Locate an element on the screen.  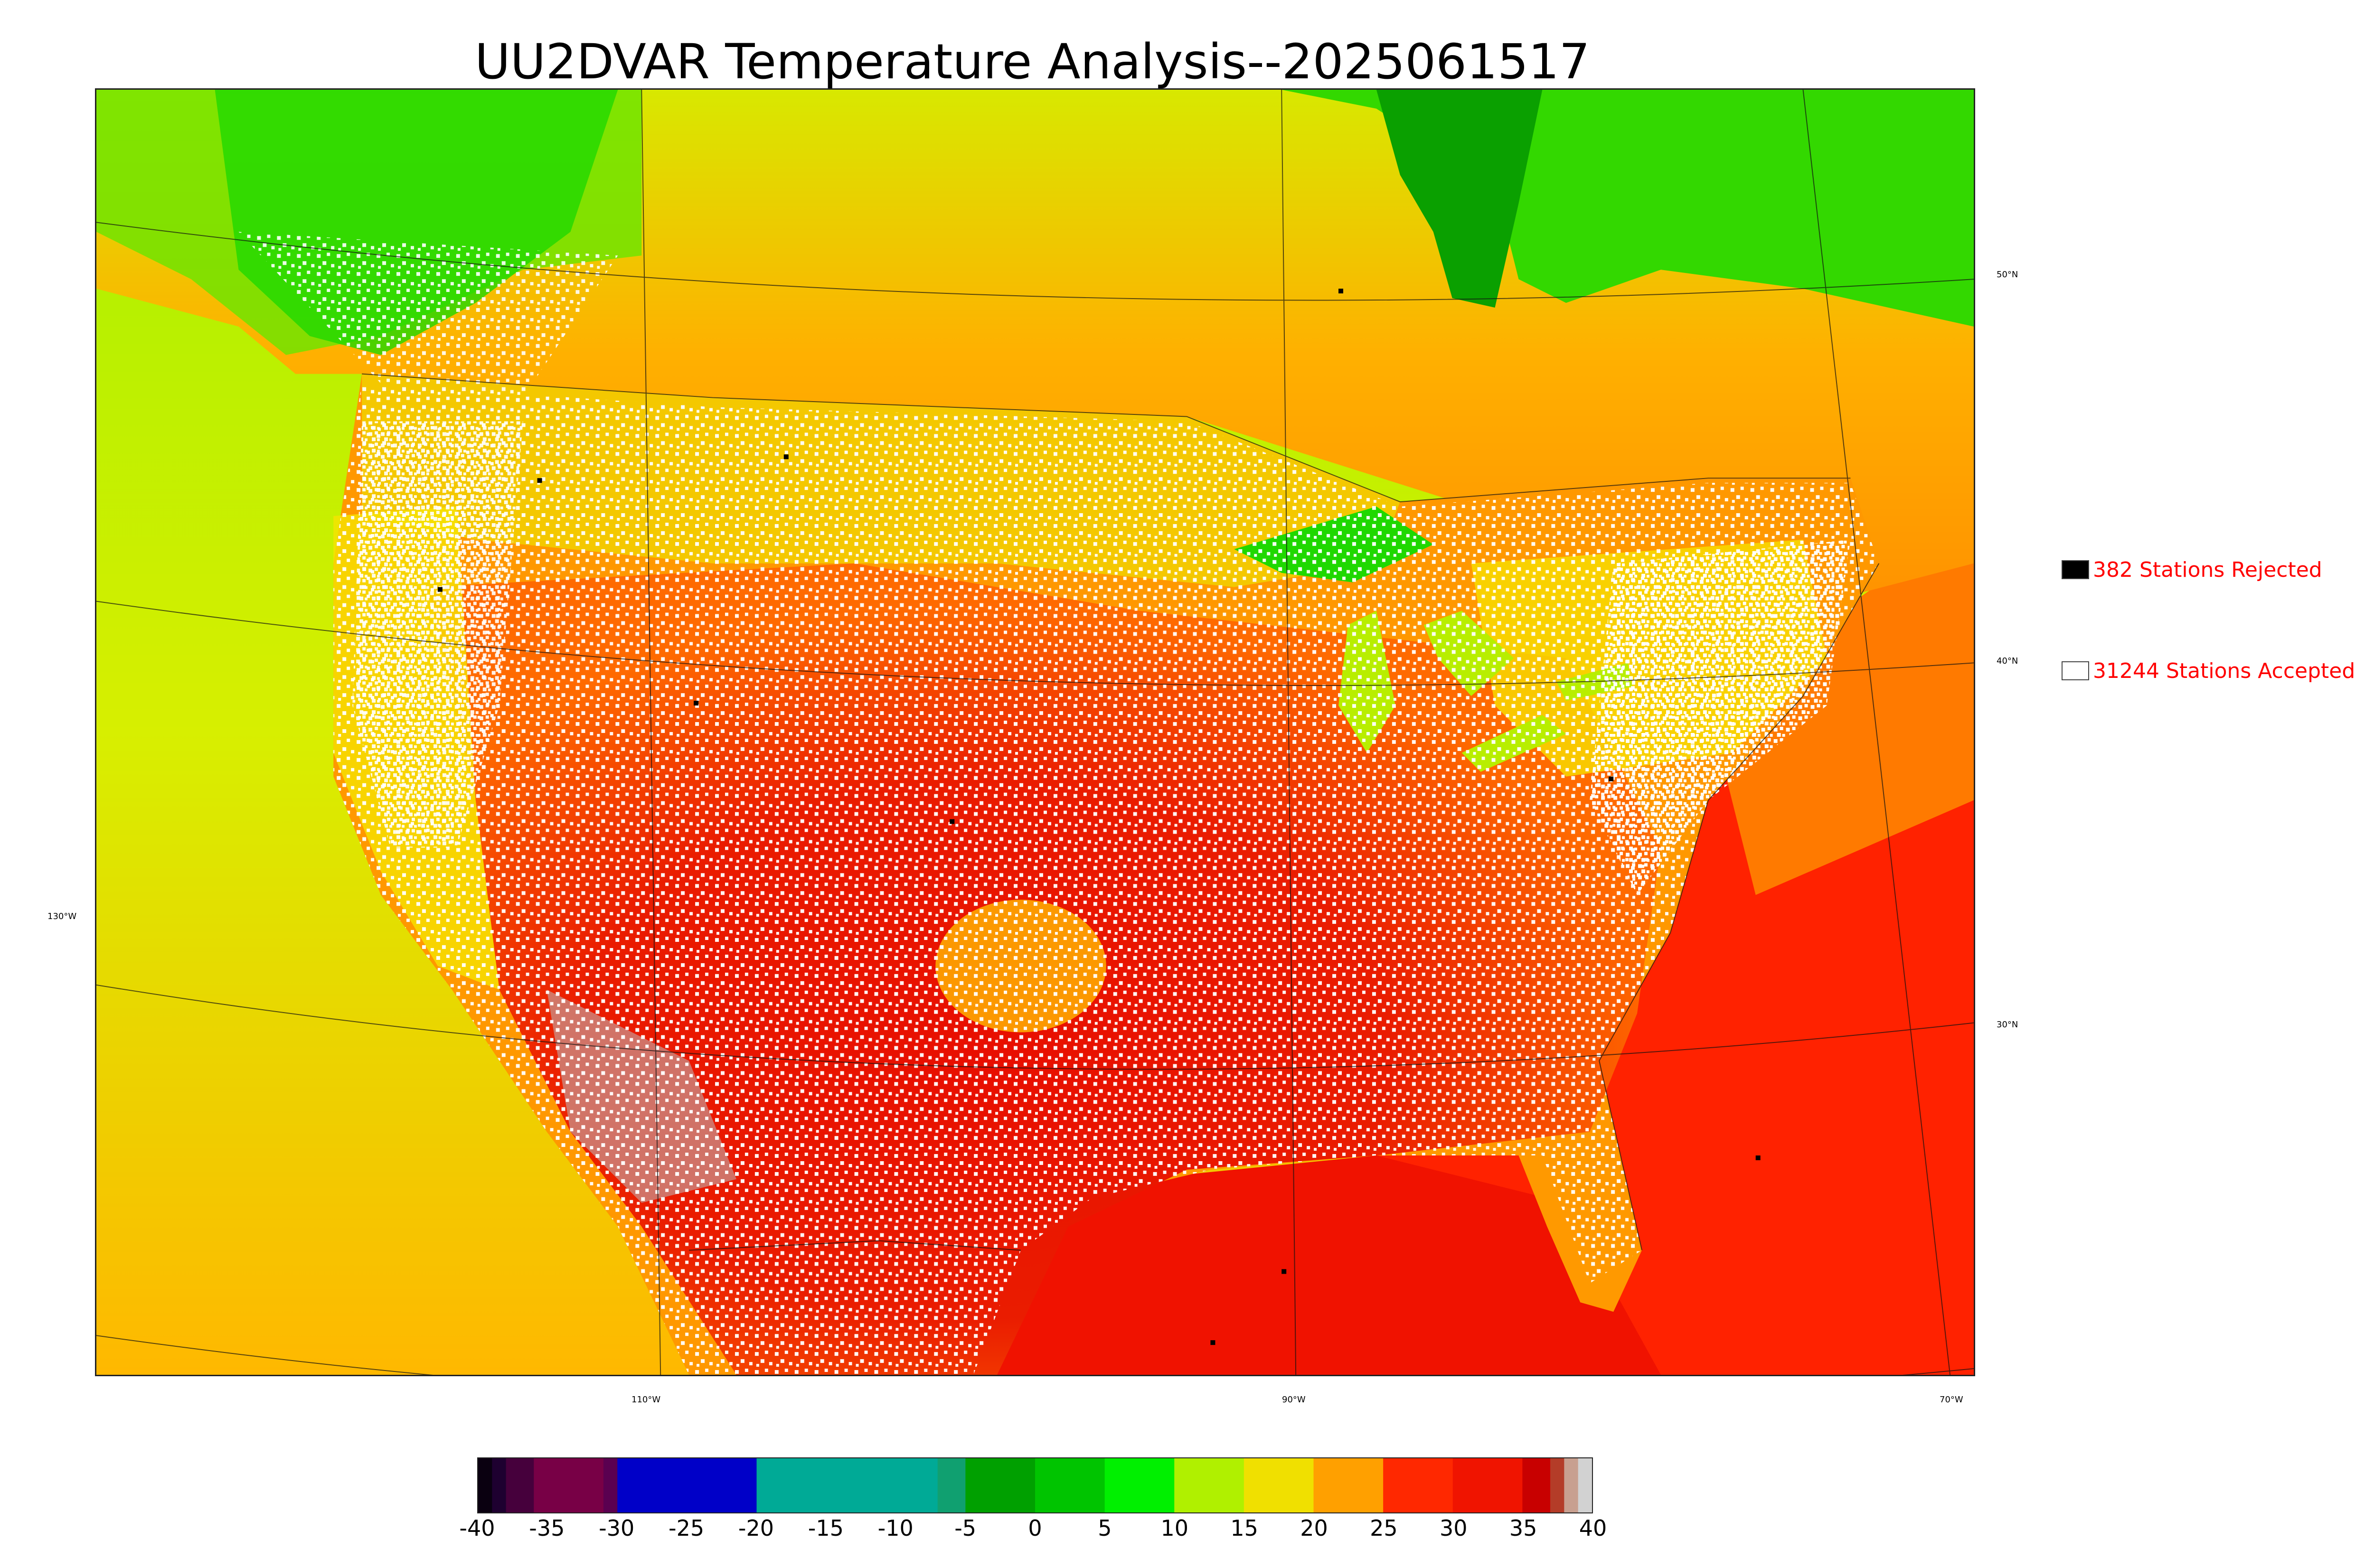
colorbar-canvas is located at coordinates (1035, 1485).